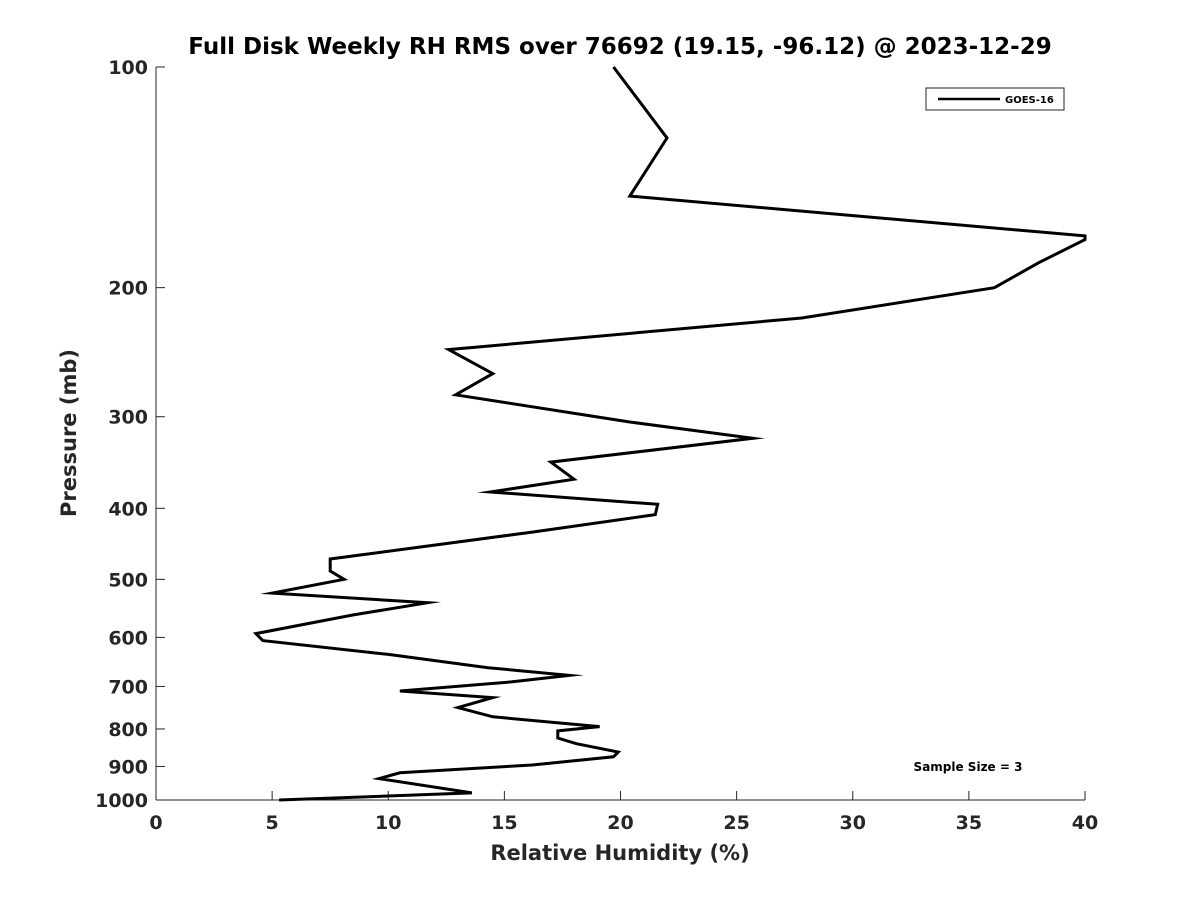 The height and width of the screenshot is (900, 1200). I want to click on y-tick-label: 100, so click(128, 68).